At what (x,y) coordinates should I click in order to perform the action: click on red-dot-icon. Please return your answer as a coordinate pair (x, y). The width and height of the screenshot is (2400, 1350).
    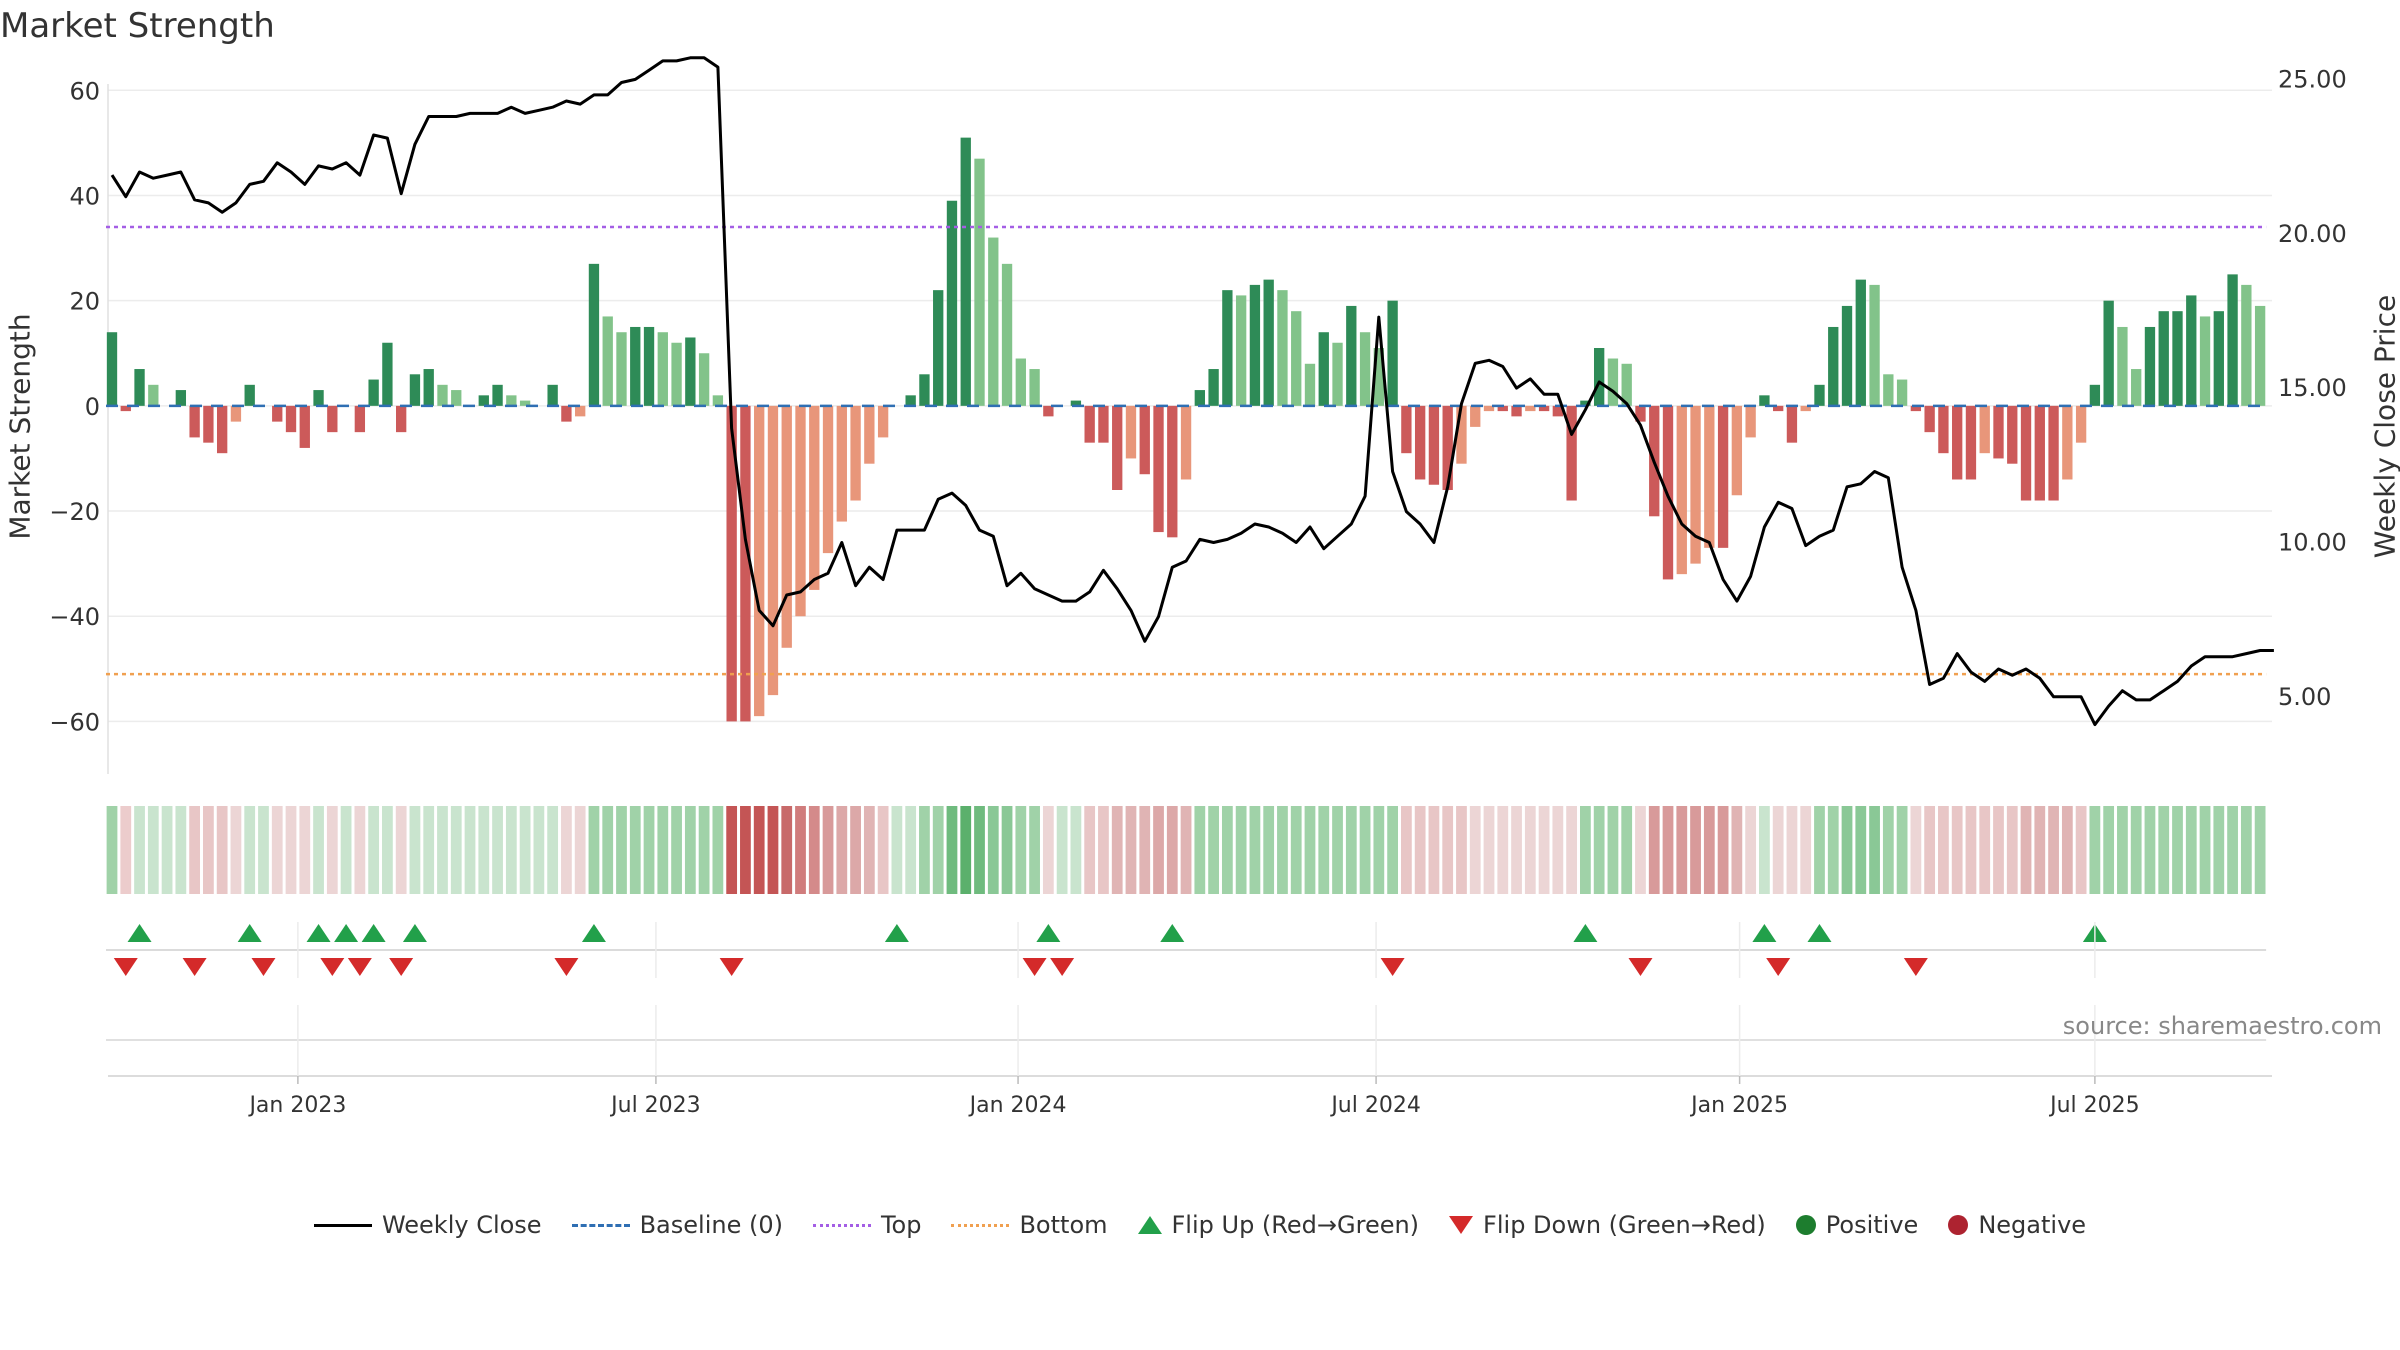
    Looking at the image, I should click on (1958, 1225).